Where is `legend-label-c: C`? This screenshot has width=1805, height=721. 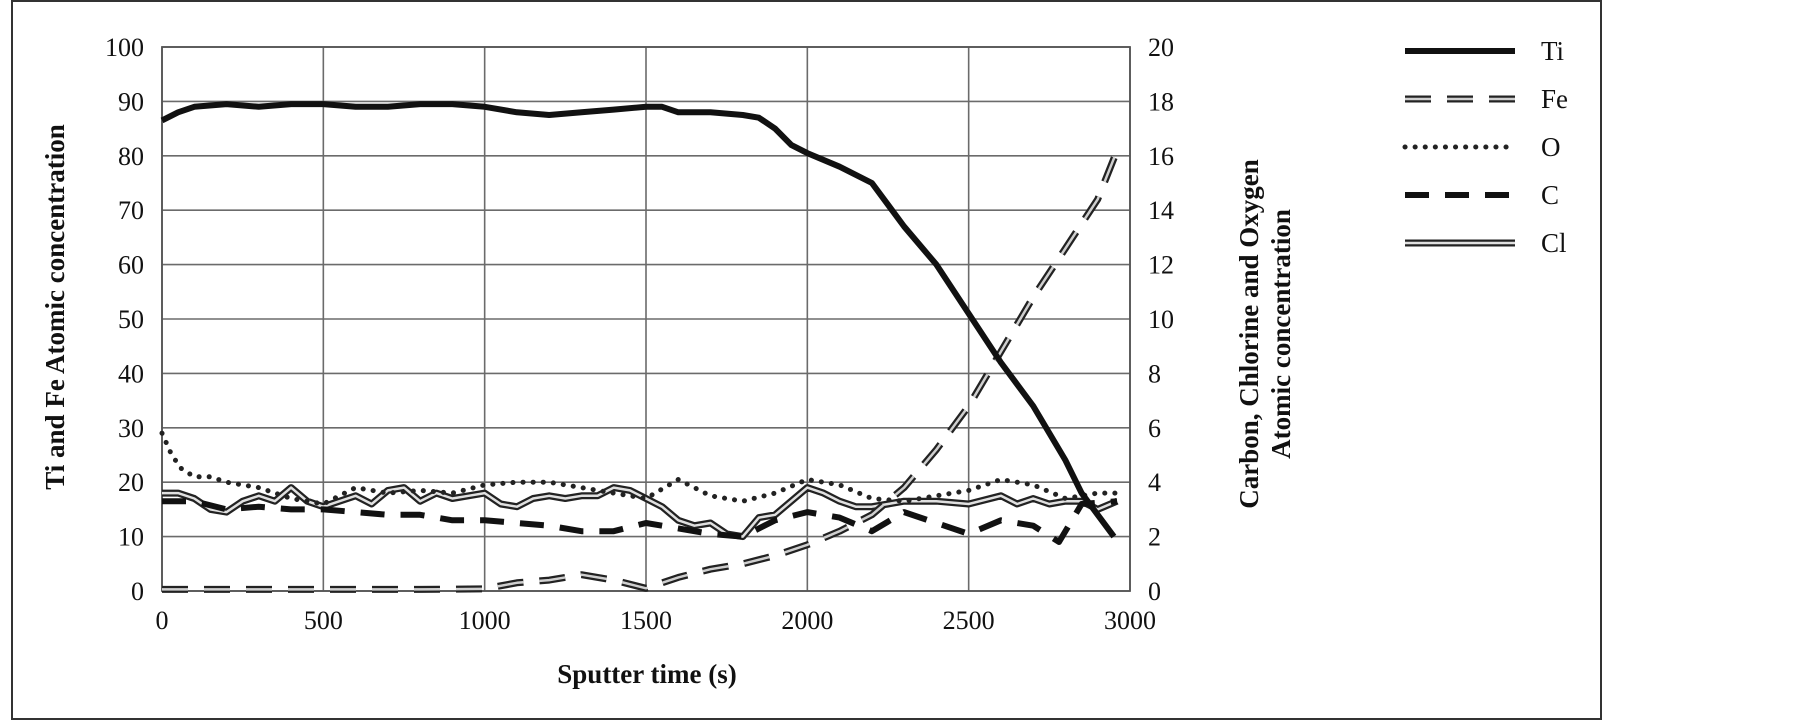
legend-label-c: C is located at coordinates (1550, 195).